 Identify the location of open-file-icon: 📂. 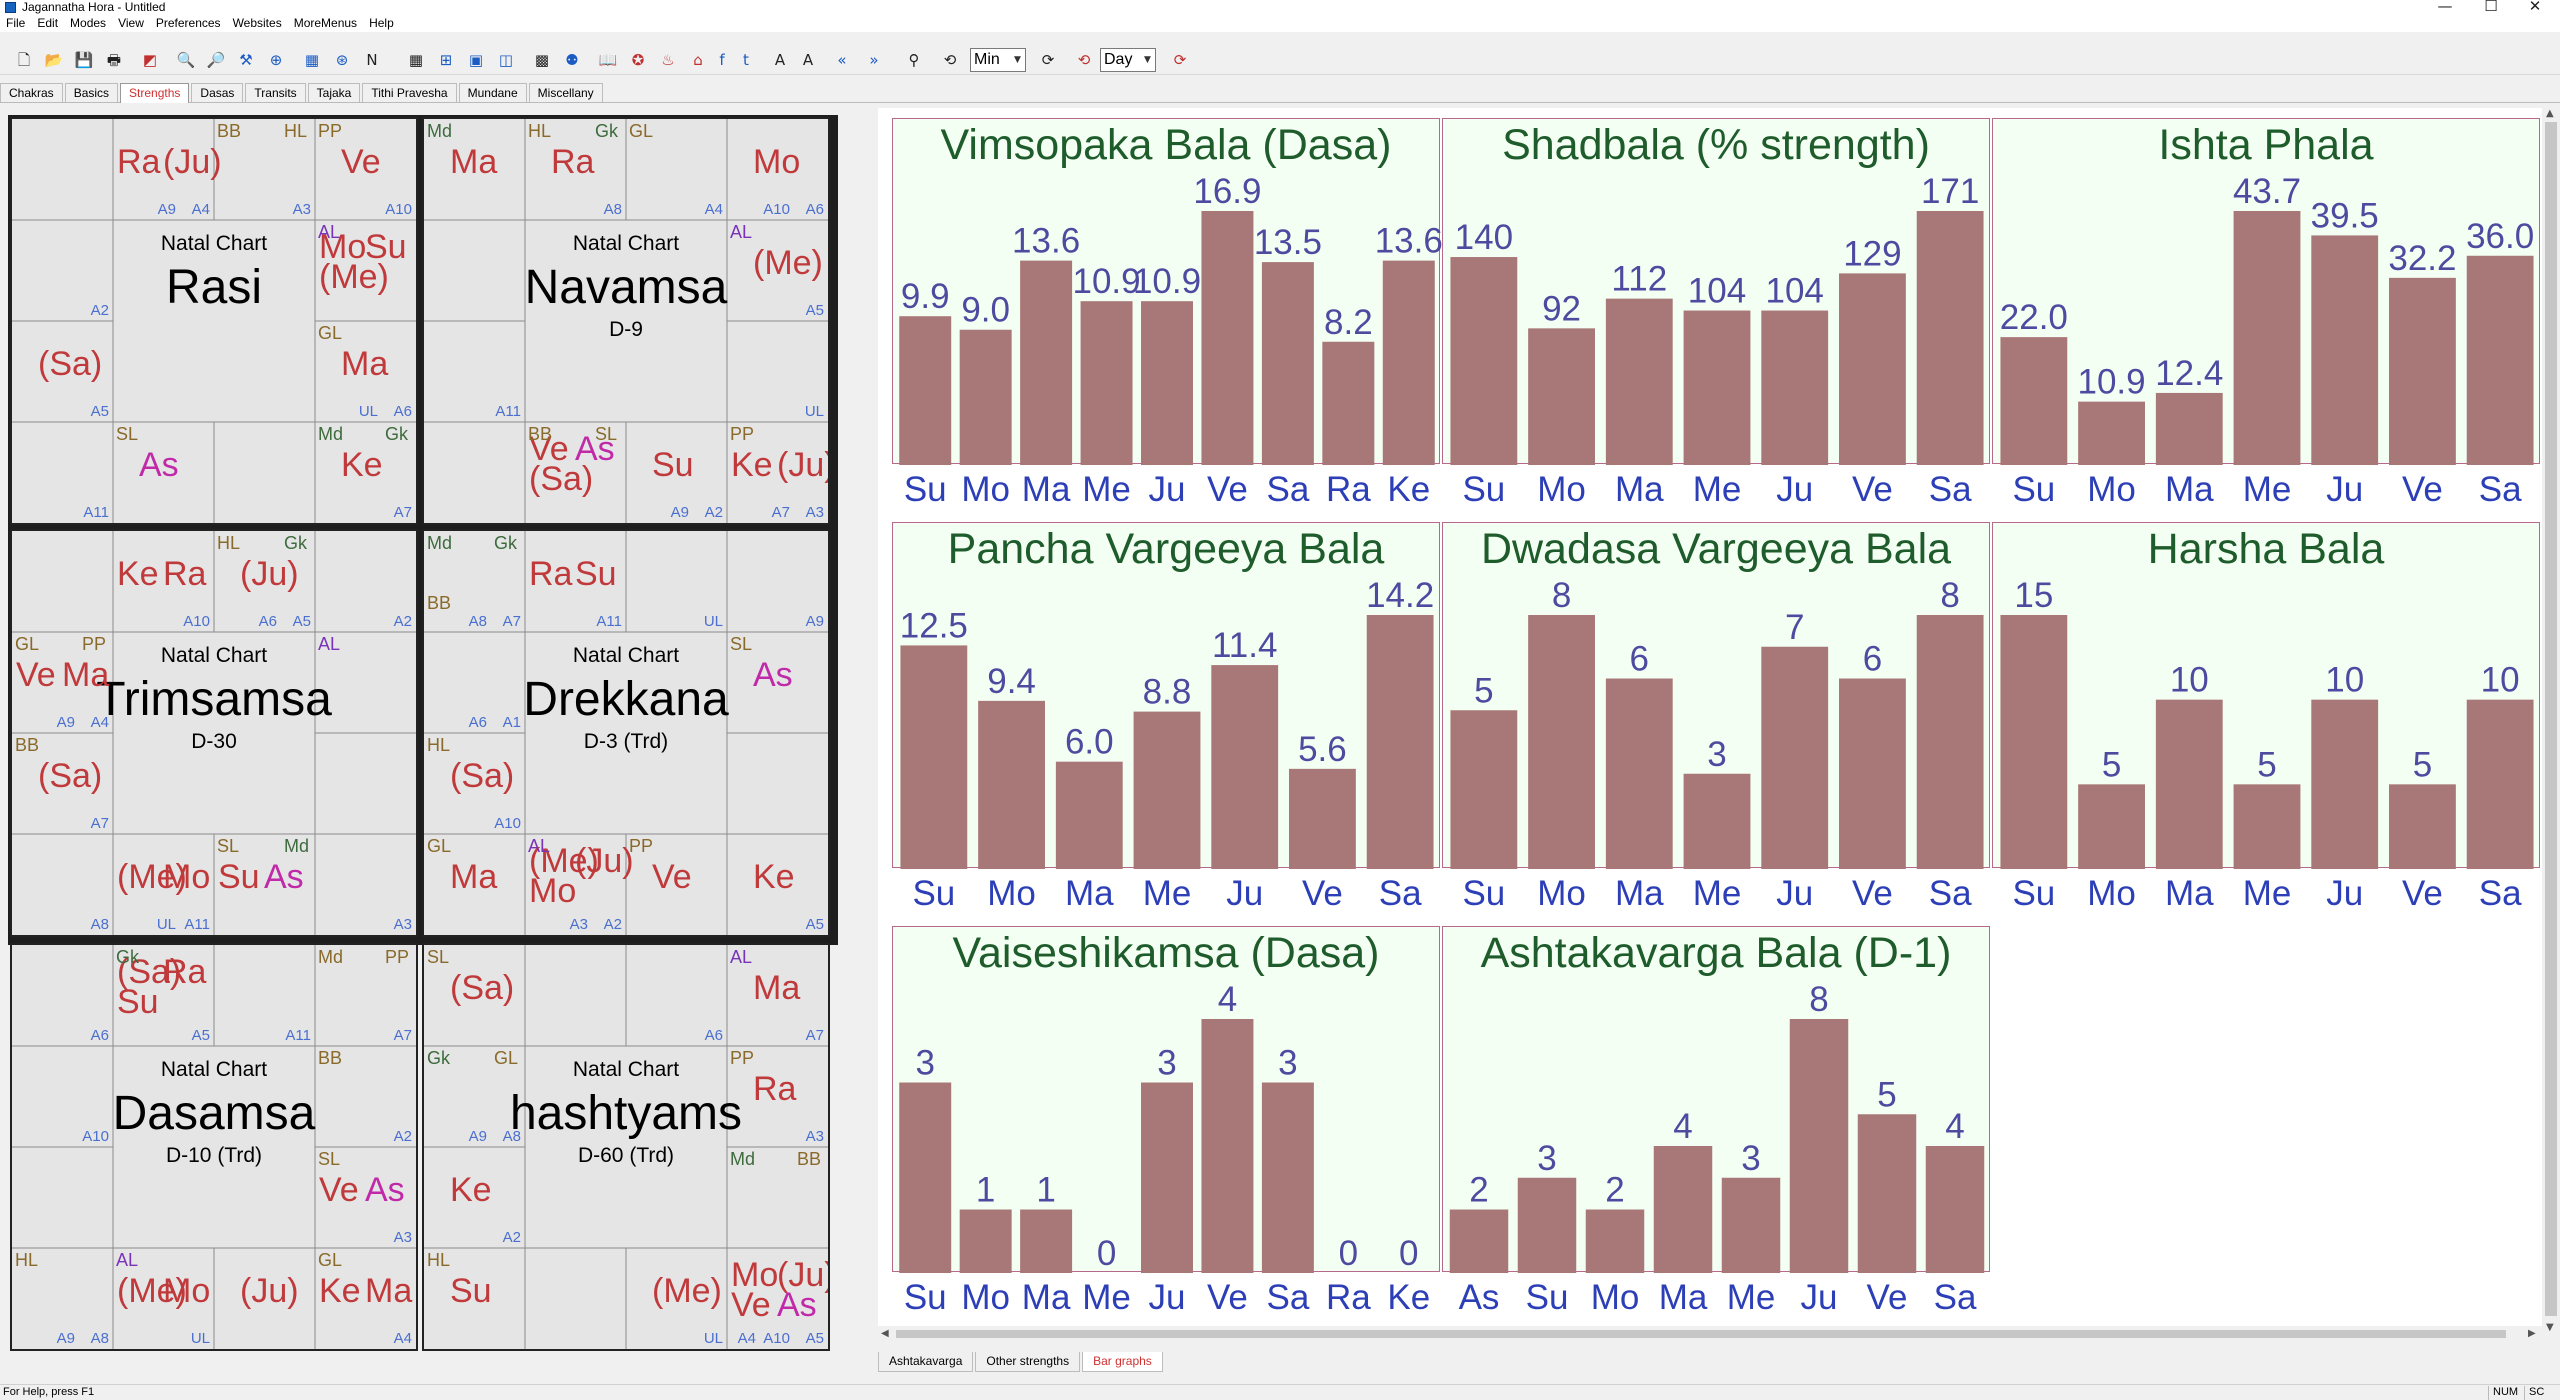
(54, 60).